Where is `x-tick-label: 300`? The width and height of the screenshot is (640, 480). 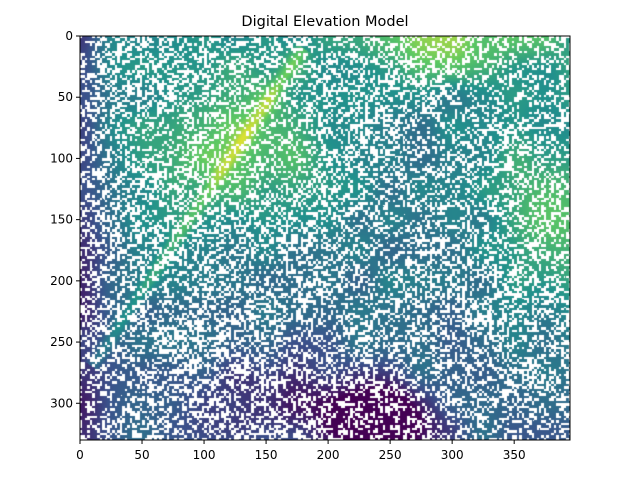 x-tick-label: 300 is located at coordinates (452, 455).